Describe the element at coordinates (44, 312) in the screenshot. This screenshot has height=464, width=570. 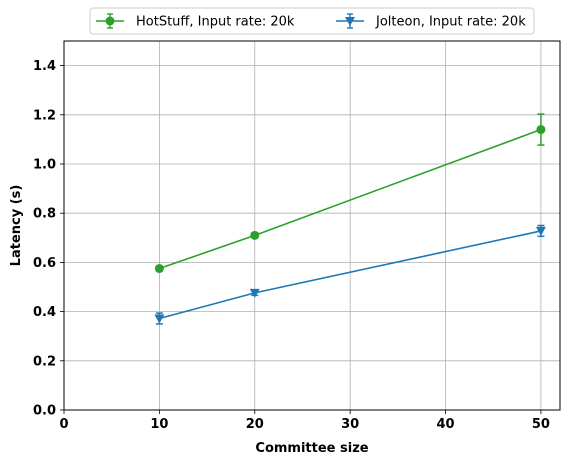
I see `y-tick-label: 0.4` at that location.